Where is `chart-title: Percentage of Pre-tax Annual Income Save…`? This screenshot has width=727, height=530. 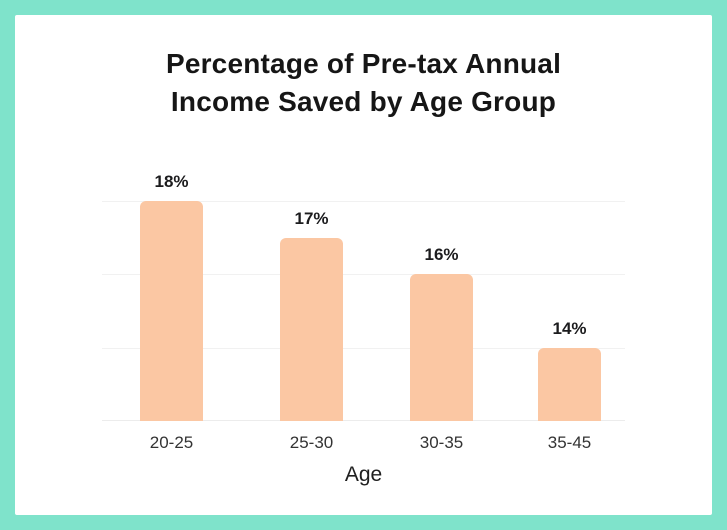 chart-title: Percentage of Pre-tax Annual Income Save… is located at coordinates (363, 83).